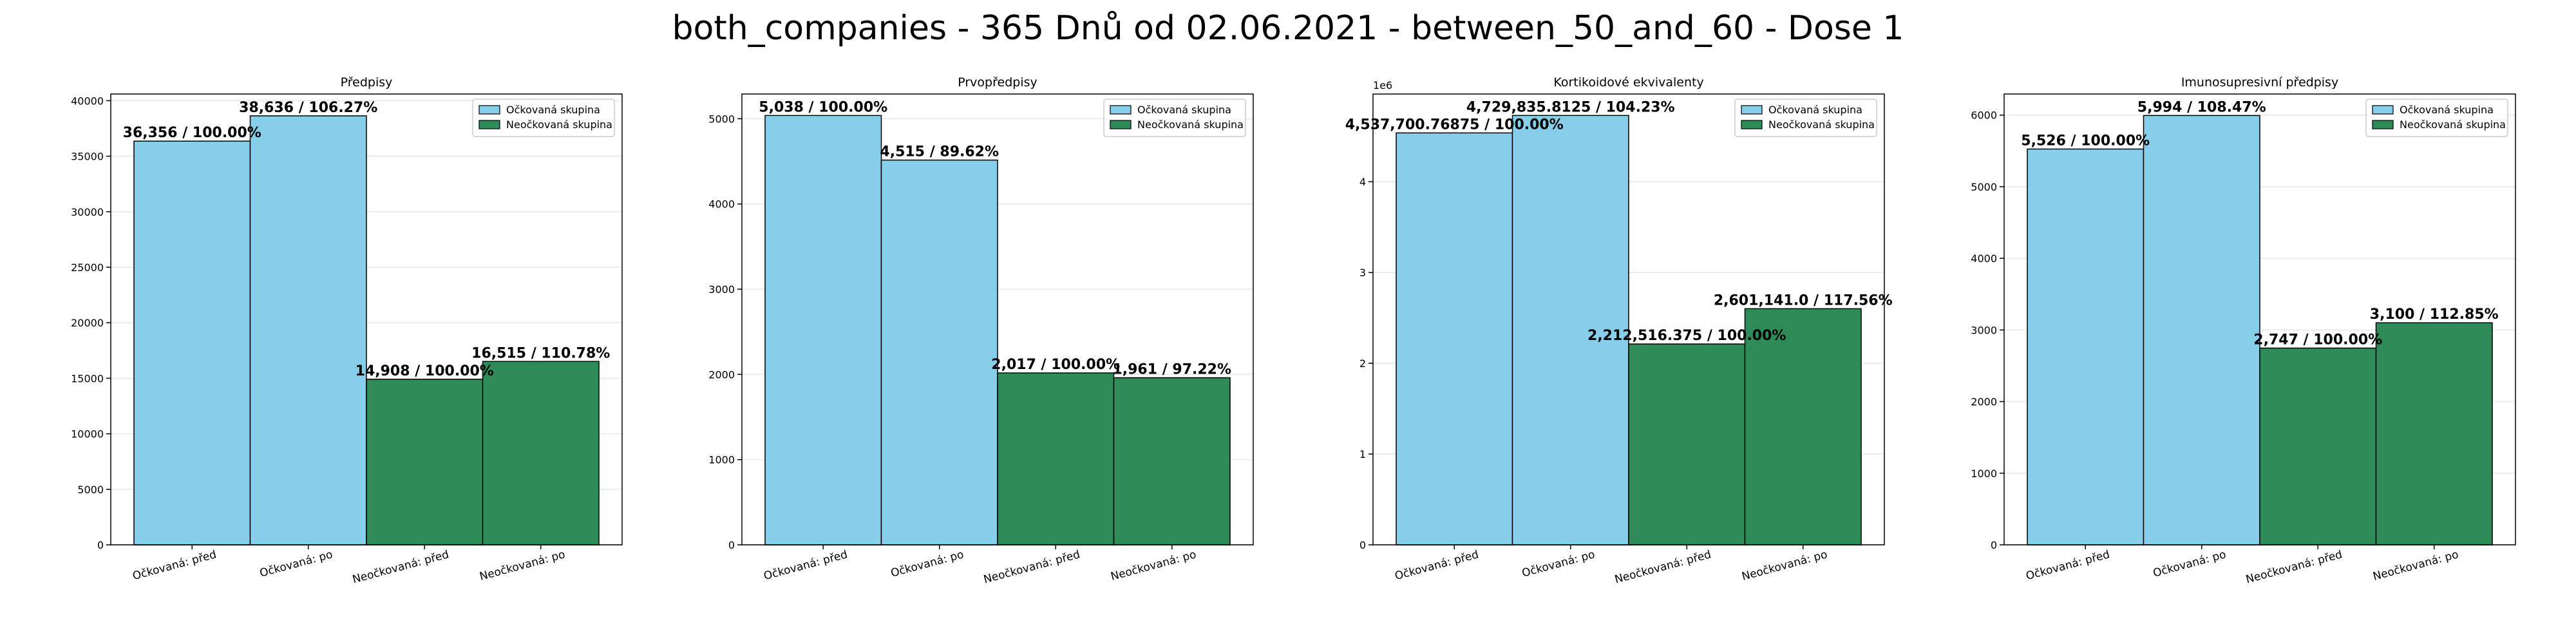  What do you see at coordinates (1570, 107) in the screenshot?
I see `data-label: 4,729,835.8125 / 104.23%` at bounding box center [1570, 107].